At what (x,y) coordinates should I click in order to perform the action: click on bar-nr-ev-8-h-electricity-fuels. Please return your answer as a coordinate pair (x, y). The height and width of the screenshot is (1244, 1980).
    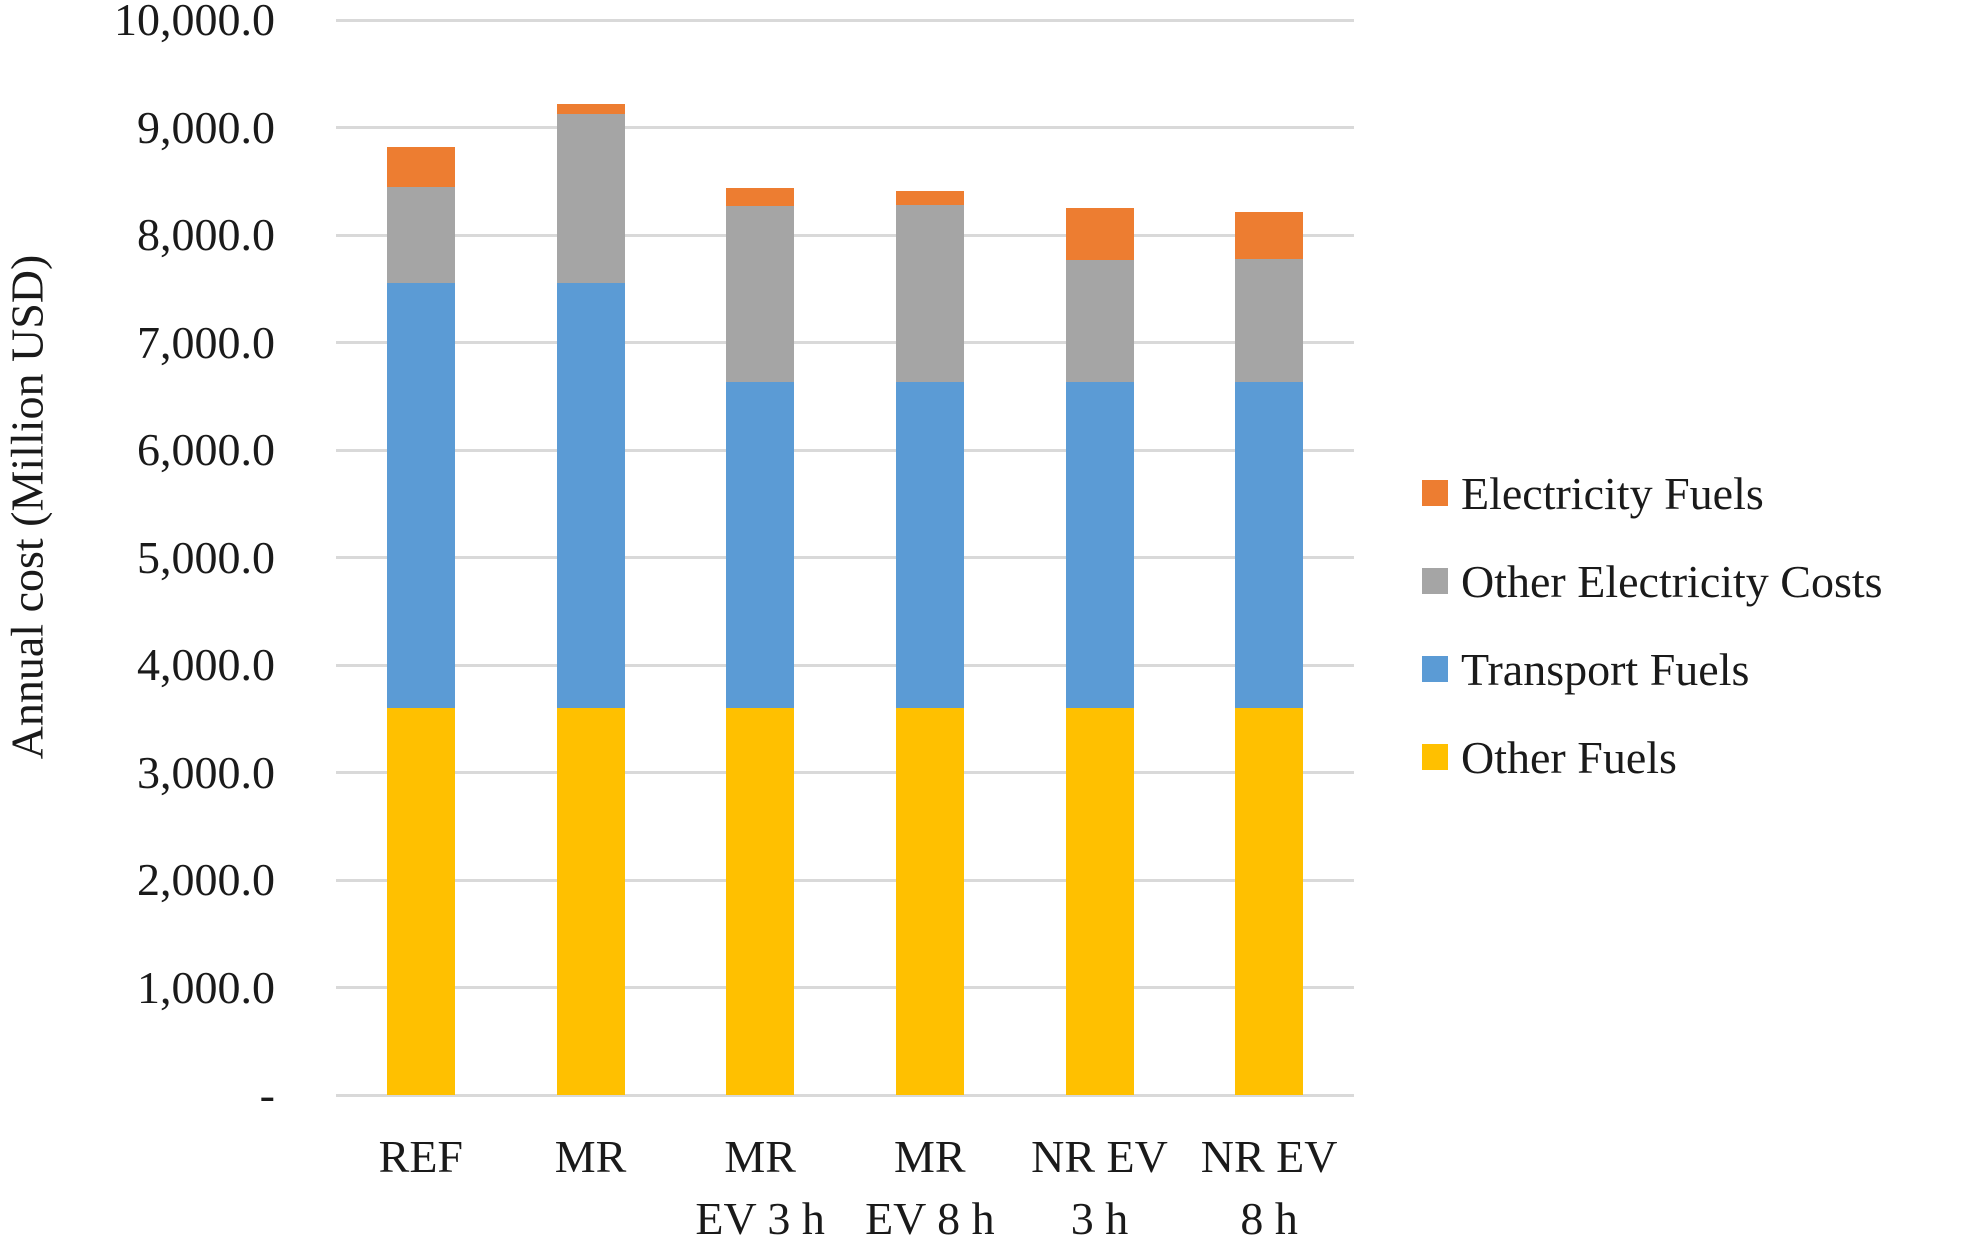
    Looking at the image, I should click on (1269, 235).